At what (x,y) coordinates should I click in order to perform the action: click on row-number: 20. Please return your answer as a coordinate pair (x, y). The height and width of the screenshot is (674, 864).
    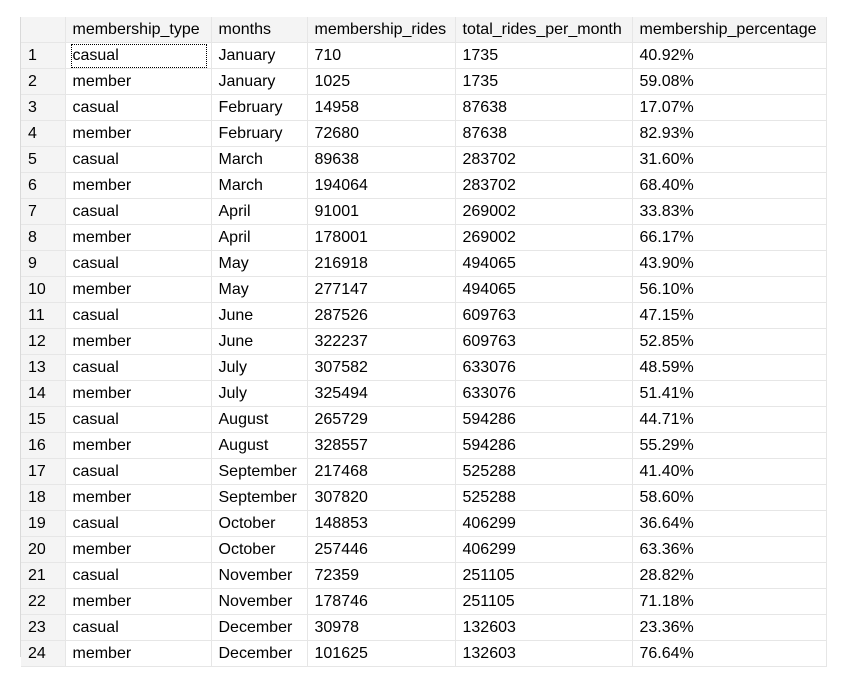
    Looking at the image, I should click on (43, 549).